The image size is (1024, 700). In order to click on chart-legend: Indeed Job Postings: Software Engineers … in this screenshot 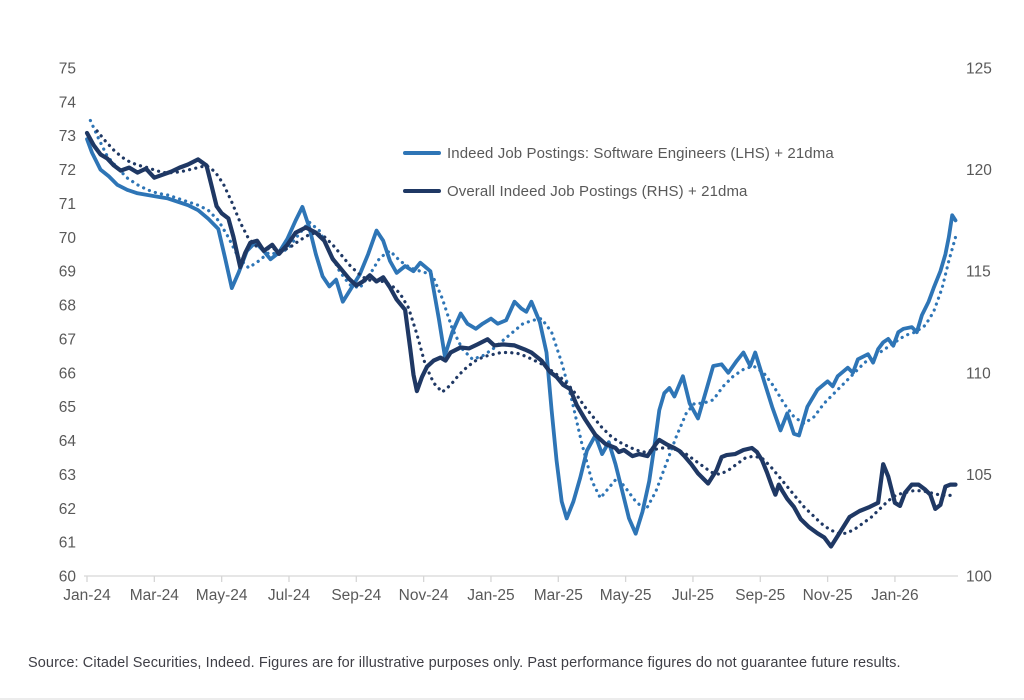, I will do `click(618, 172)`.